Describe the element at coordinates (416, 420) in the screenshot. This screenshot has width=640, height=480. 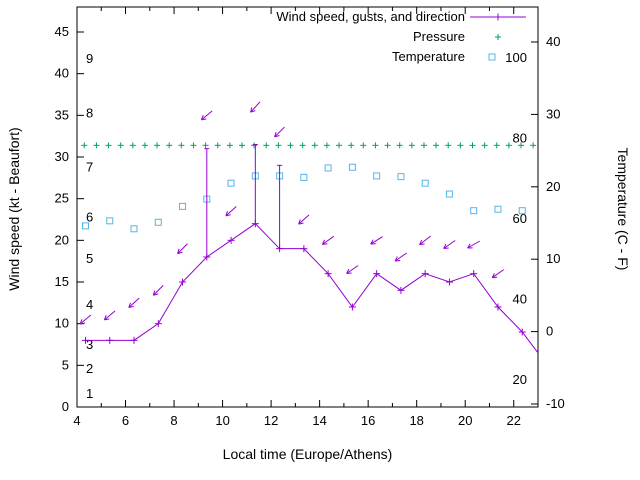
I see `svg-text: 18` at that location.